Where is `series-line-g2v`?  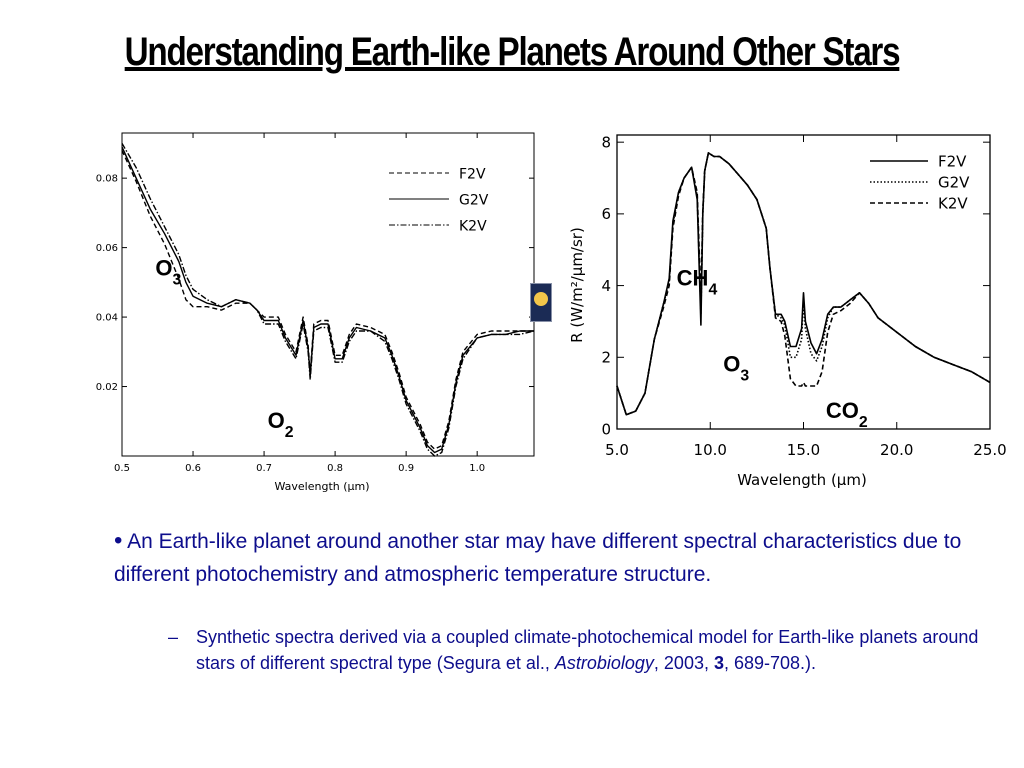
series-line-g2v is located at coordinates (803, 284).